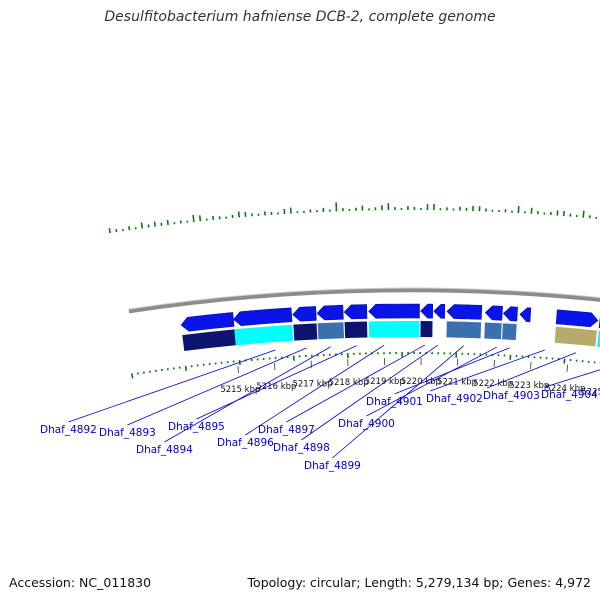 The height and width of the screenshot is (600, 600). Describe the element at coordinates (68, 430) in the screenshot. I see `gene-label: Dhaf_4892` at that location.